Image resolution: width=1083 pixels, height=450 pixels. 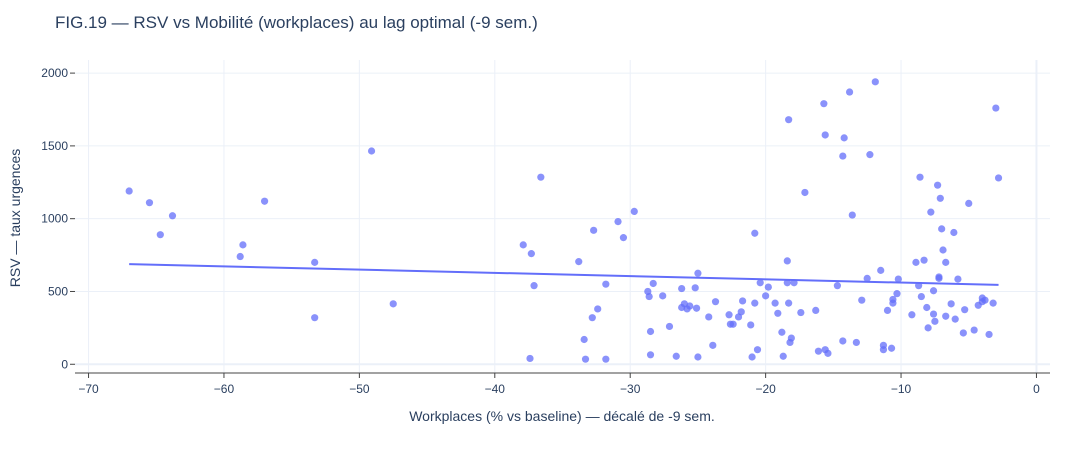 What do you see at coordinates (54, 219) in the screenshot?
I see `y-tick-label: 1000` at bounding box center [54, 219].